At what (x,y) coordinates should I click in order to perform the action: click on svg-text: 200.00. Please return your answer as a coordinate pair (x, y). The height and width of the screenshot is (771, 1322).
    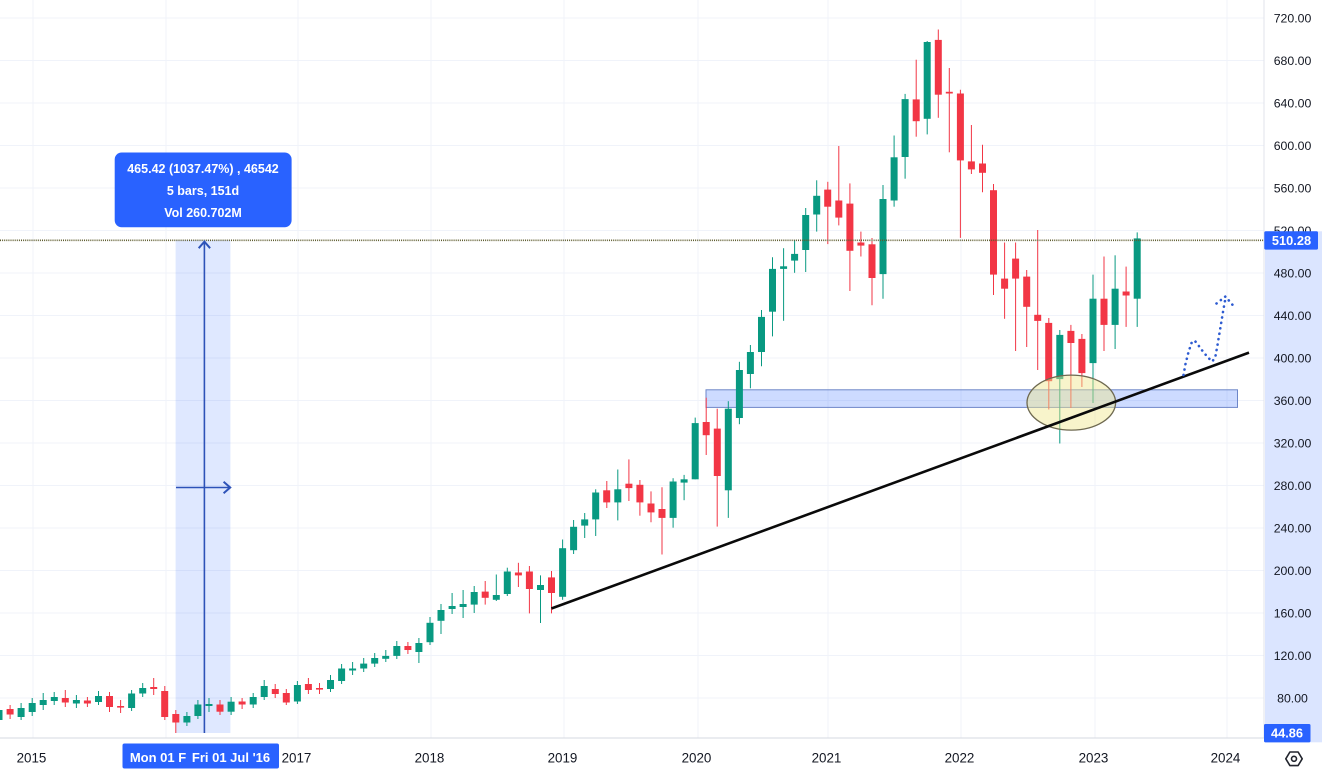
    Looking at the image, I should click on (1293, 571).